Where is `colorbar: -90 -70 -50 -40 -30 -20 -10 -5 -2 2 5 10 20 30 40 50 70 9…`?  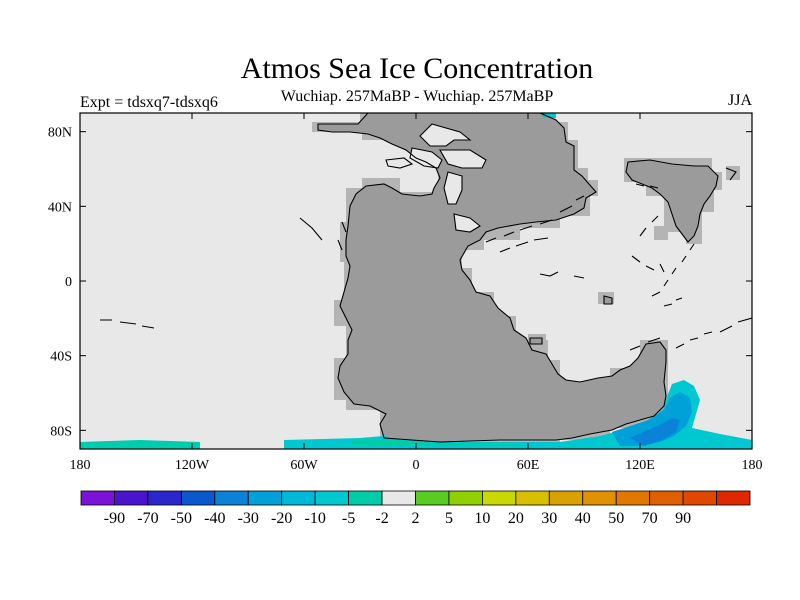
colorbar: -90 -70 -50 -40 -30 -20 -10 -5 -2 2 5 10 20 30 40 50 70 9… is located at coordinates (415, 508).